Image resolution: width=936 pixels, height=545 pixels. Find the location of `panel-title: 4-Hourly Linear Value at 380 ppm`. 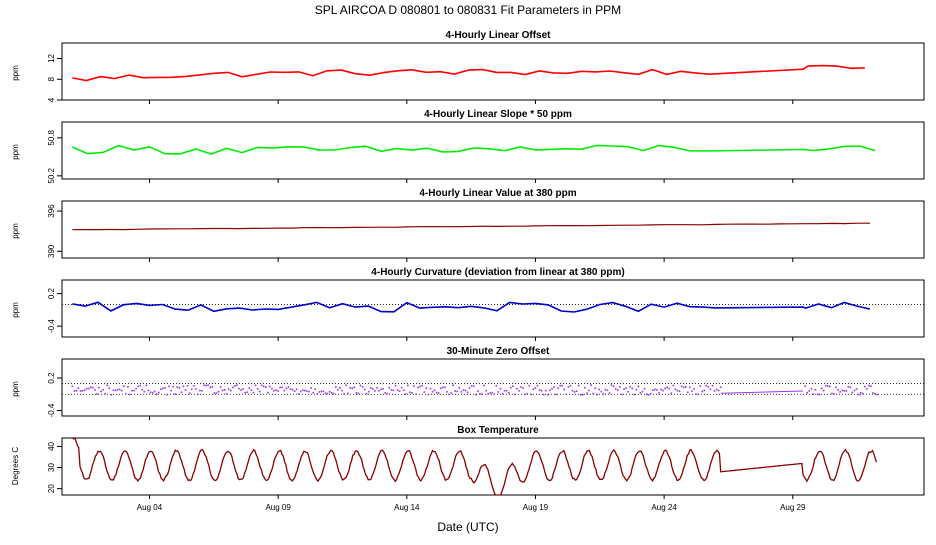

panel-title: 4-Hourly Linear Value at 380 ppm is located at coordinates (497, 193).